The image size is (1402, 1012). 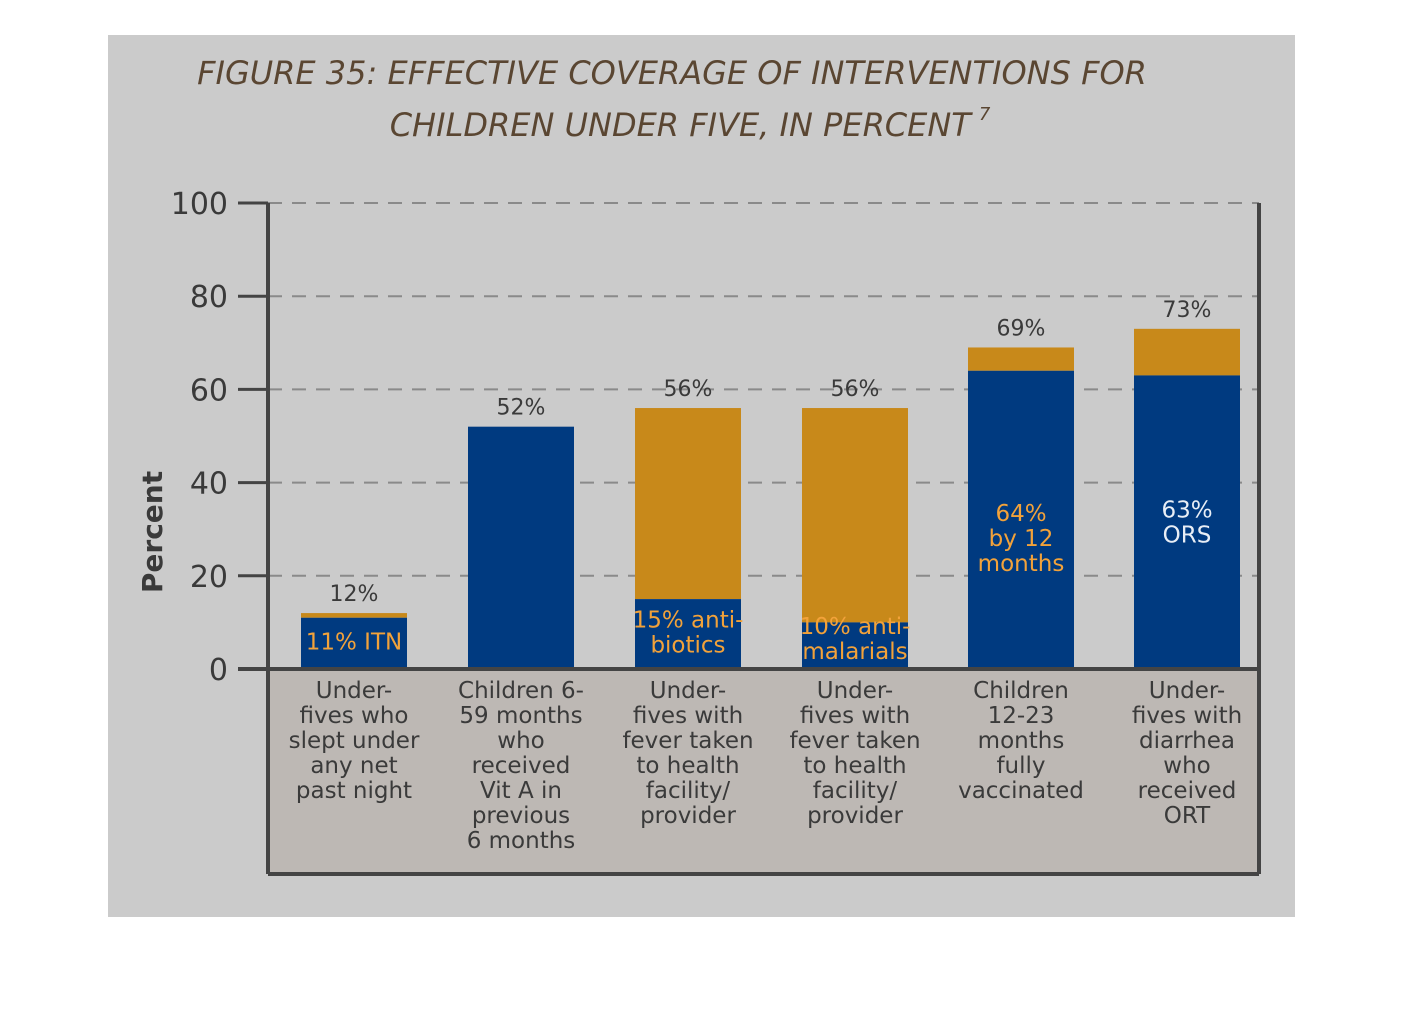 I want to click on x-category-label: Under-fives with diarrhea who received ORT, so click(x=1187, y=753).